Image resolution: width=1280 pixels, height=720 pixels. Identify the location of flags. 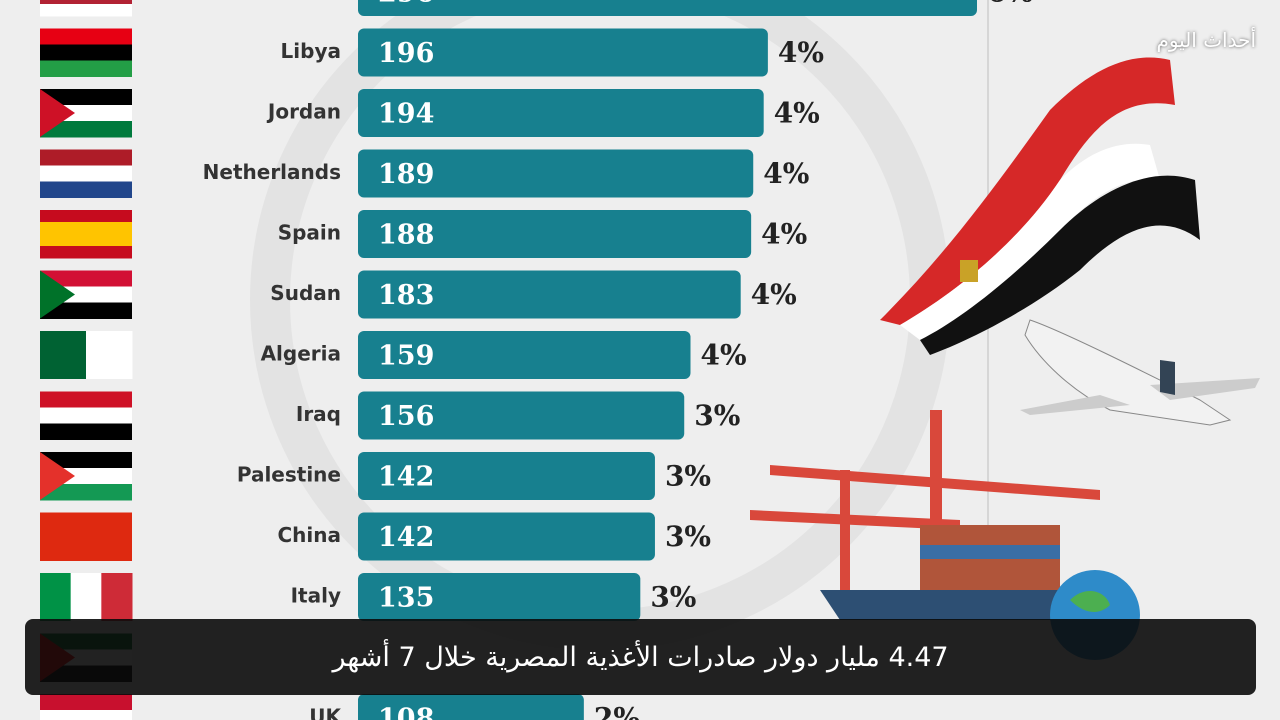
(86, 360).